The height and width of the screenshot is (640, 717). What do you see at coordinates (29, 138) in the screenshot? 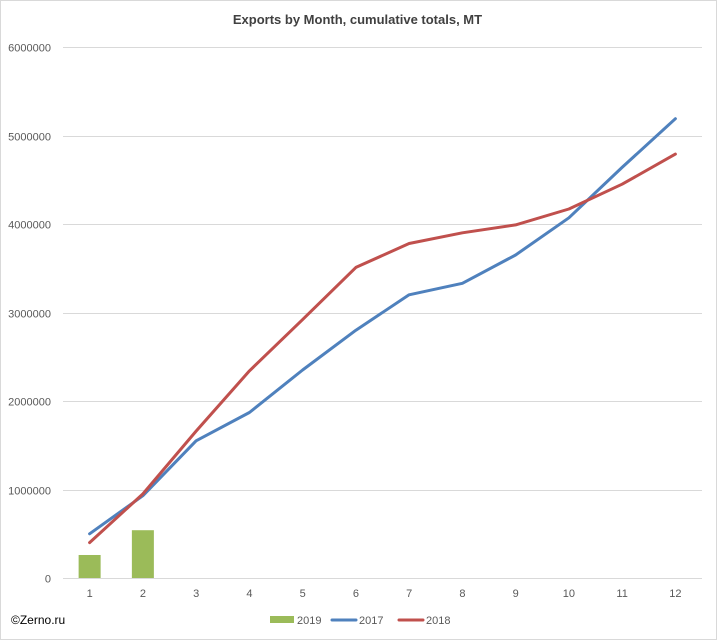
I see `y-tick-label: 5000000` at bounding box center [29, 138].